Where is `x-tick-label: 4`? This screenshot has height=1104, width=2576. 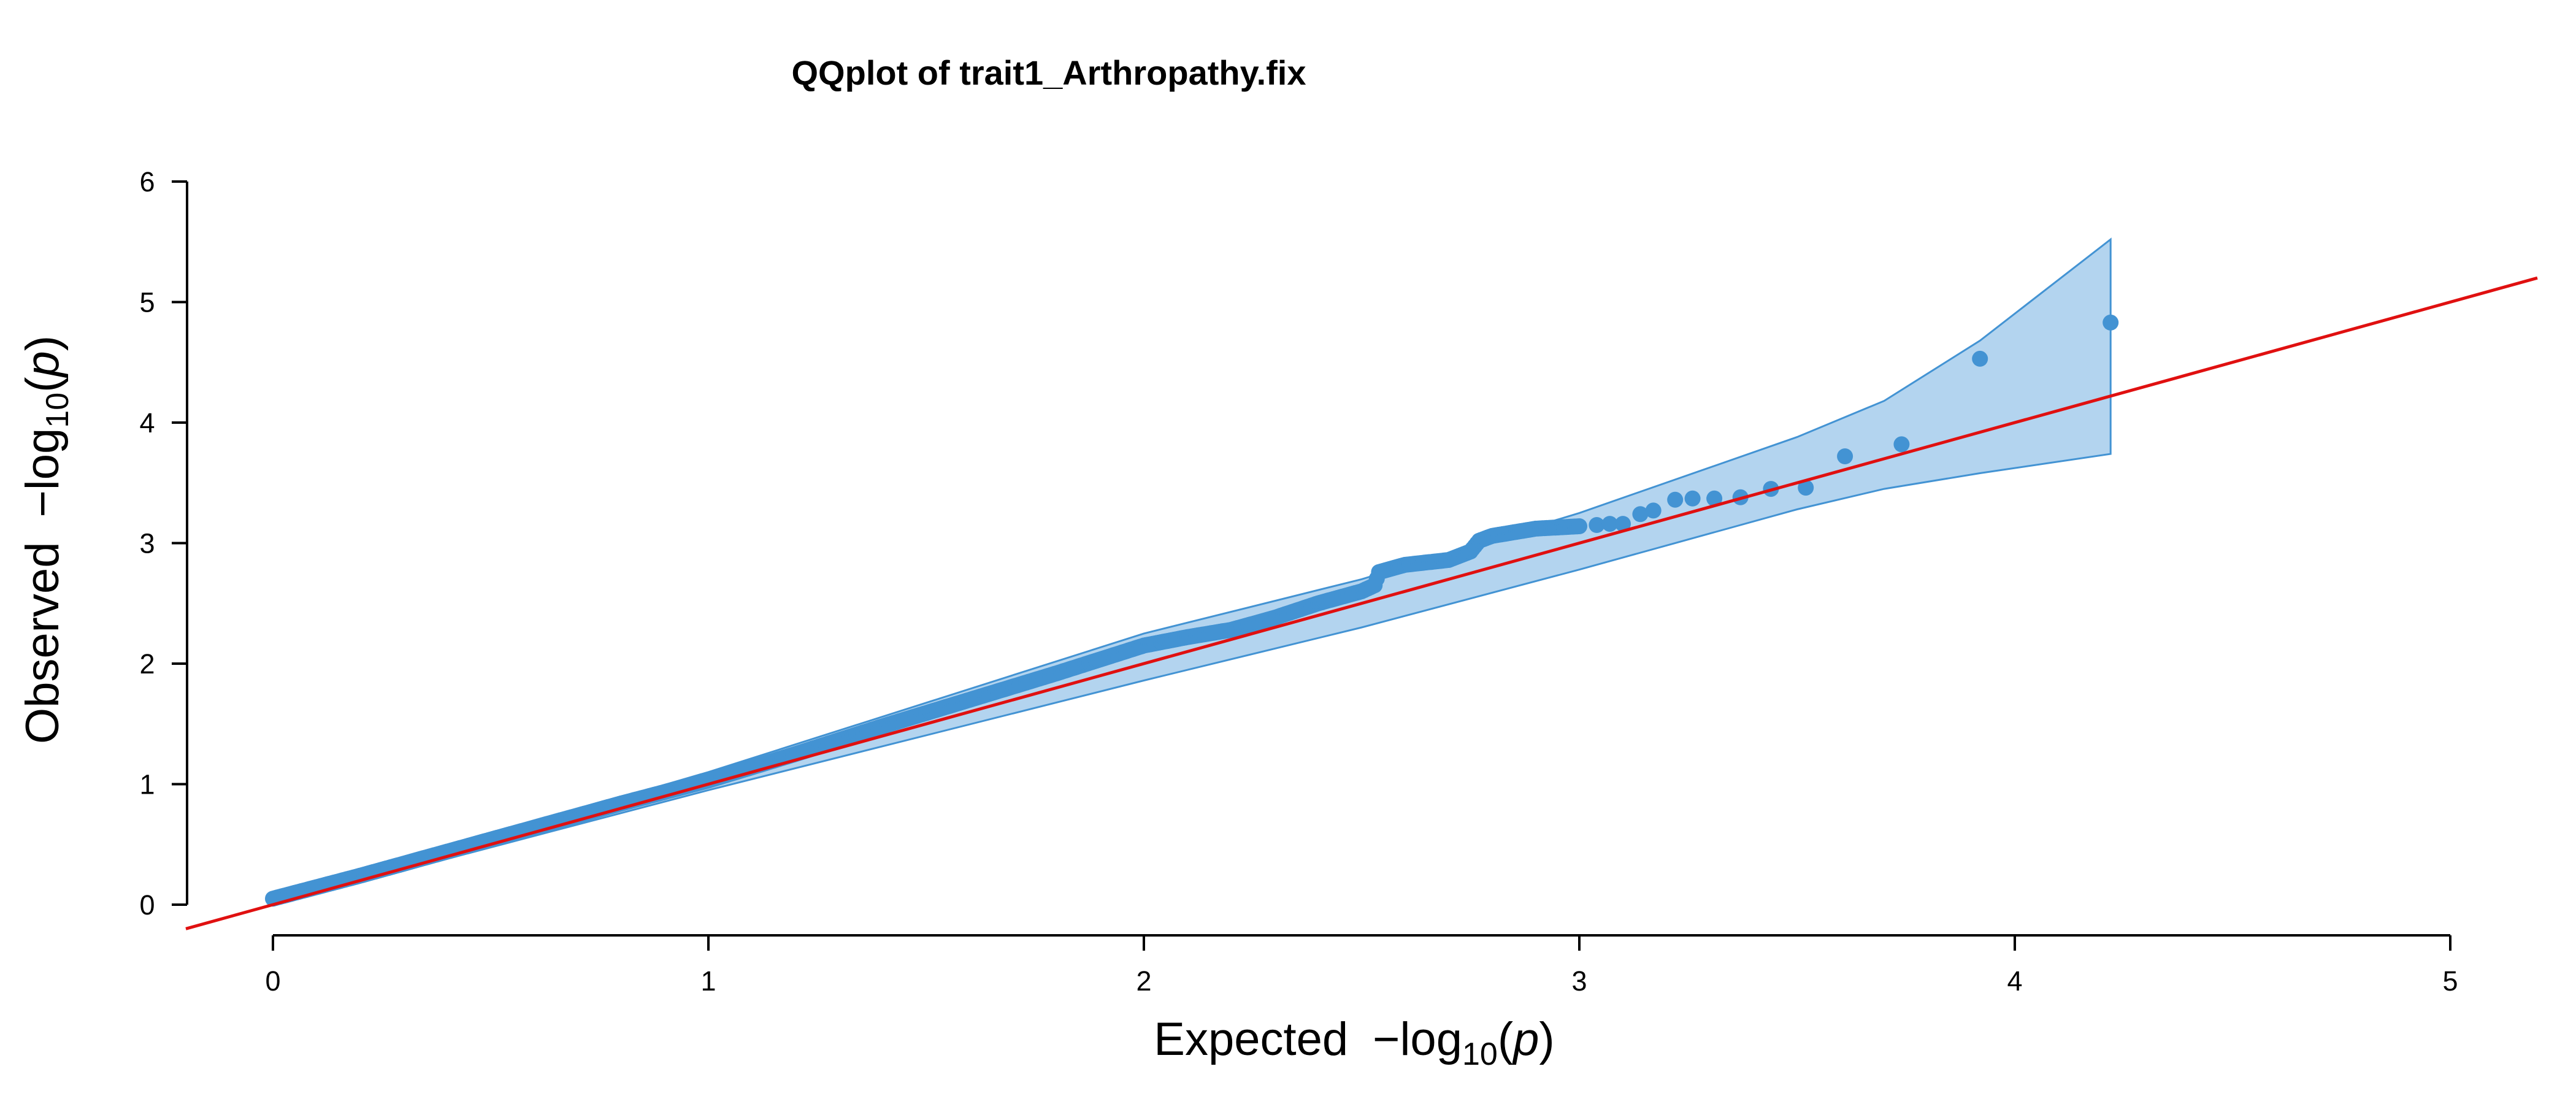 x-tick-label: 4 is located at coordinates (2014, 981).